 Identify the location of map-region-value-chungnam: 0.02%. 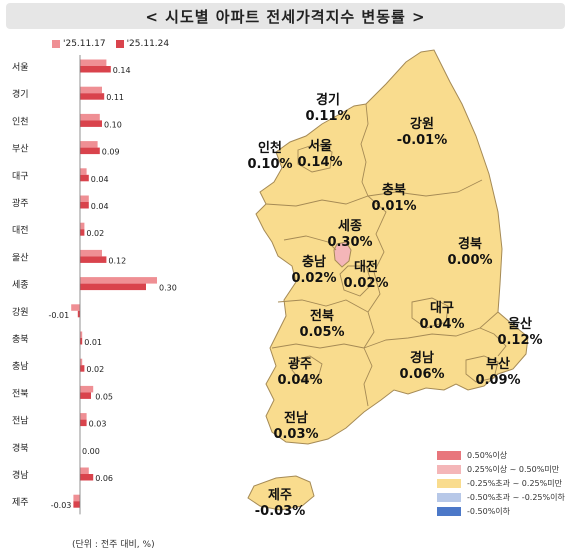
(313, 278).